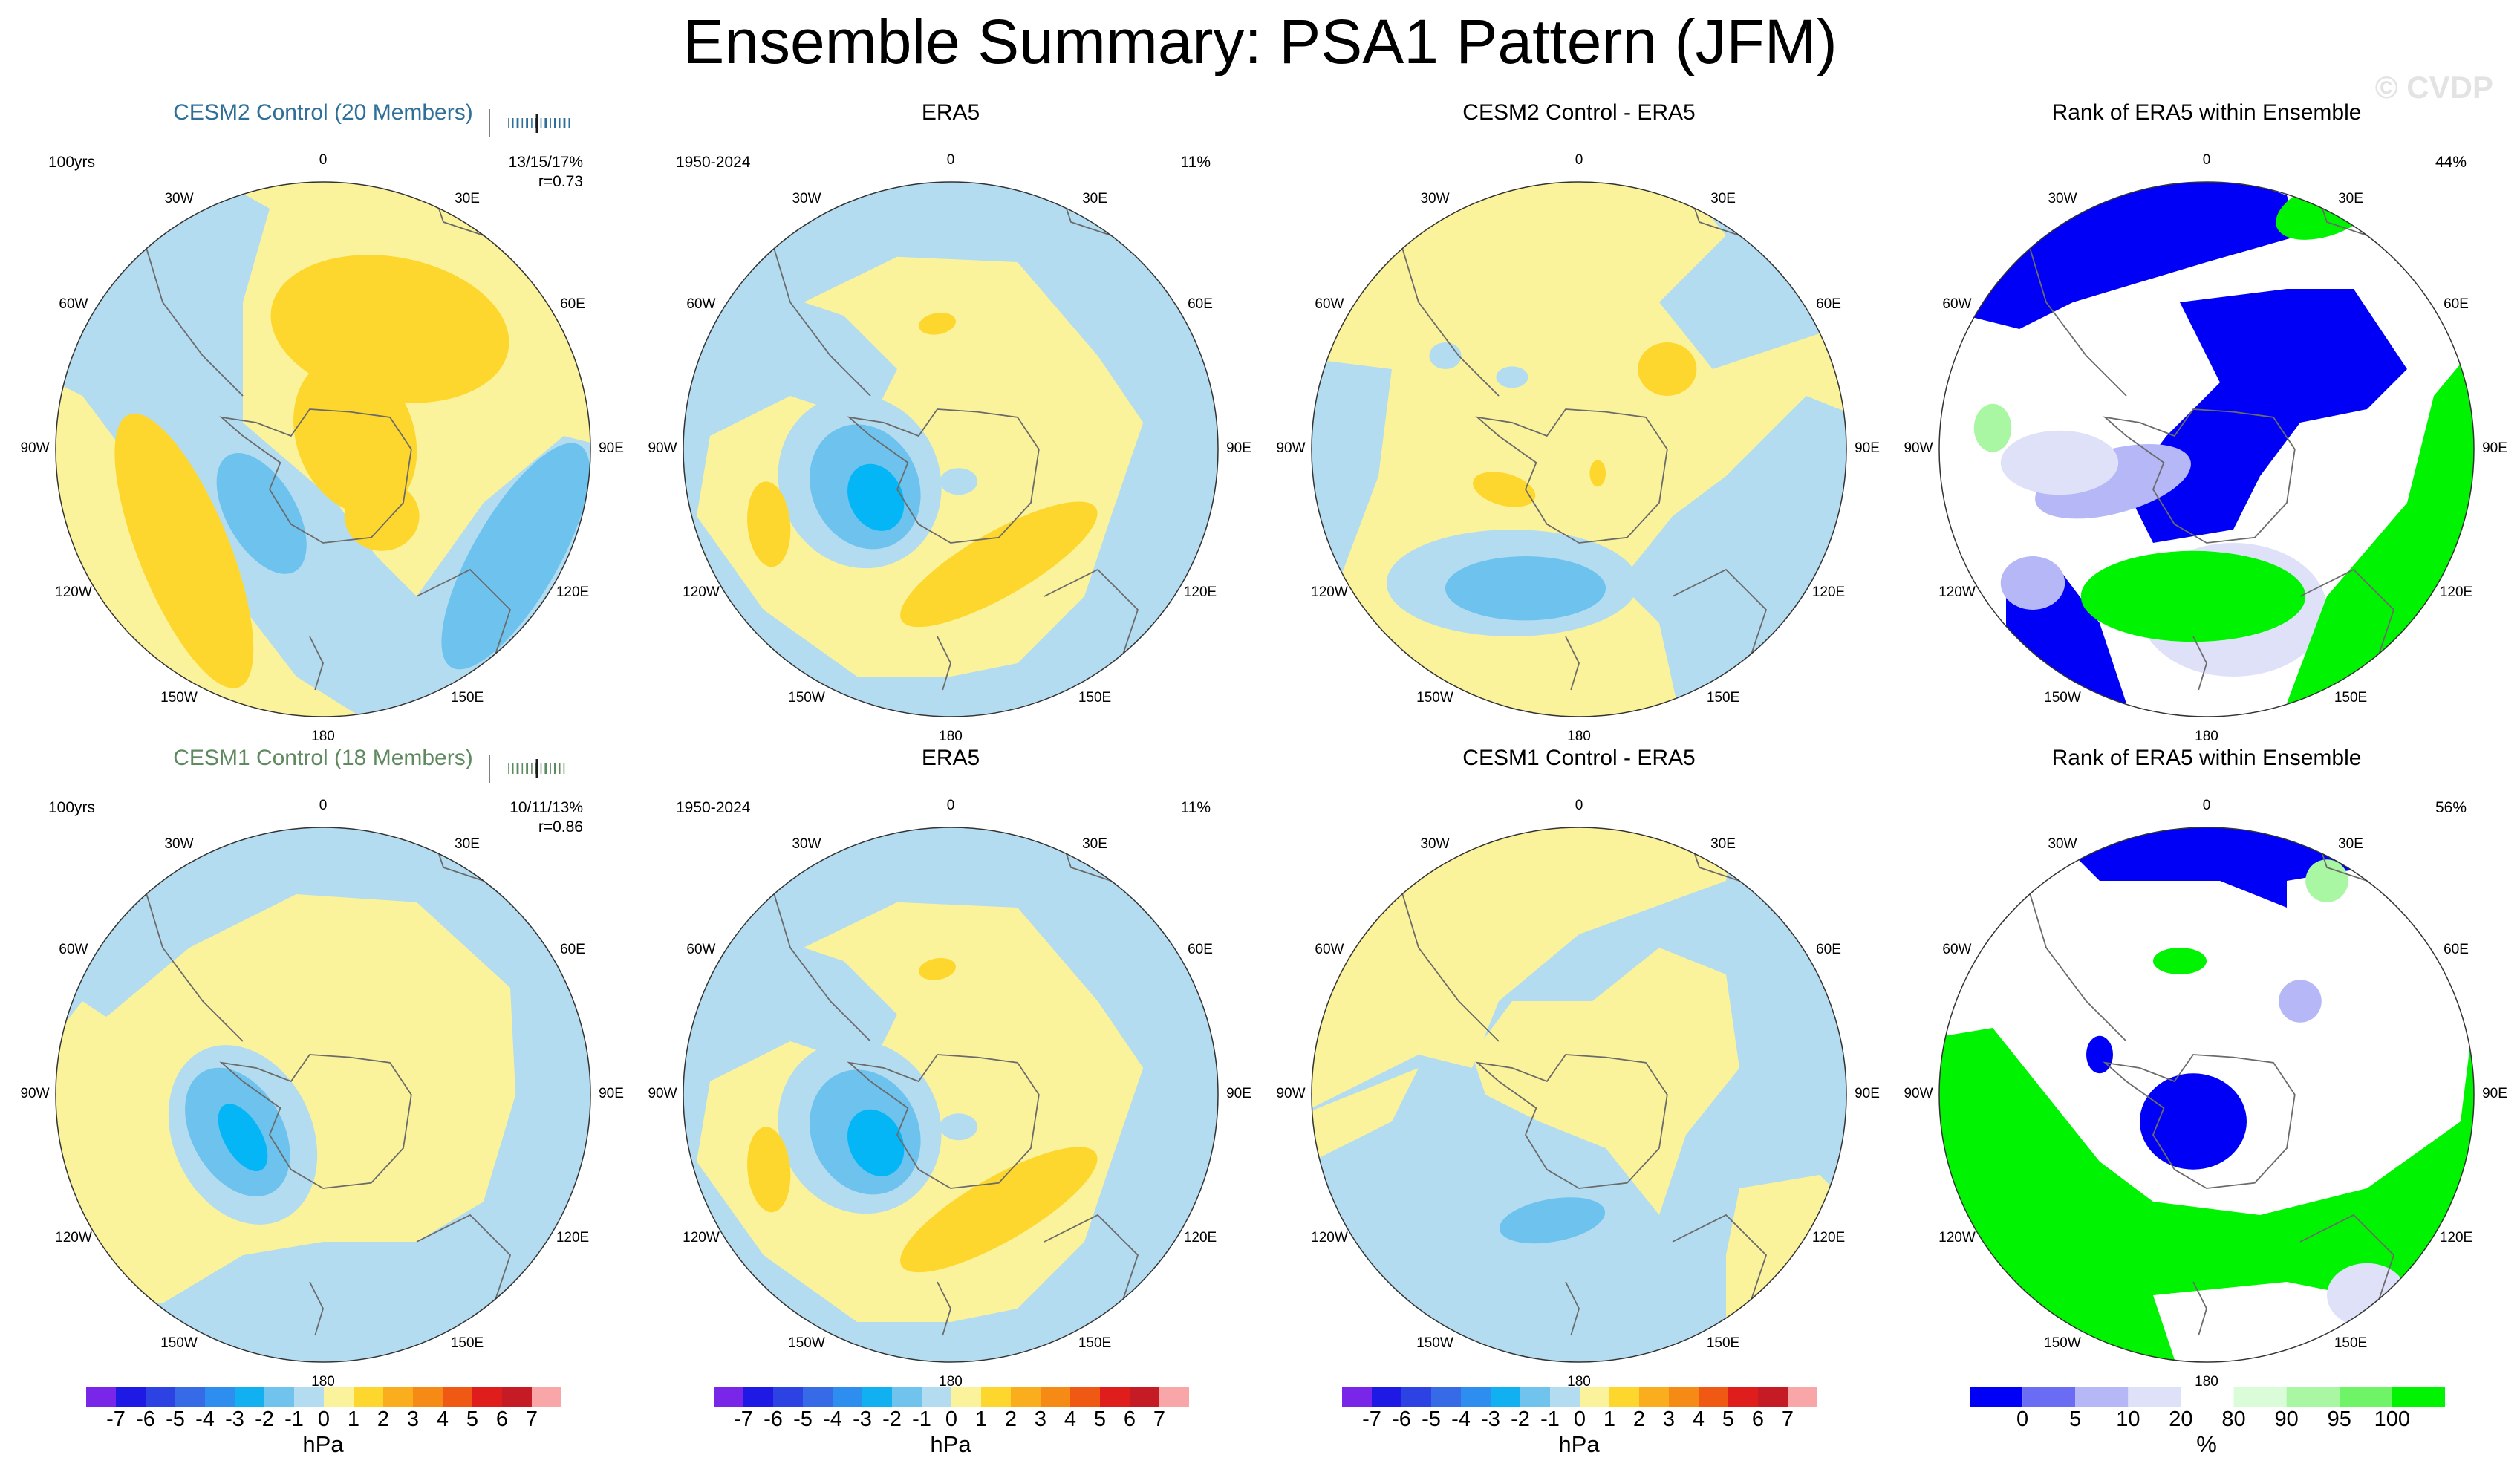 Image resolution: width=2520 pixels, height=1472 pixels. What do you see at coordinates (116, 1419) in the screenshot?
I see `colorbar-tick-label: -7` at bounding box center [116, 1419].